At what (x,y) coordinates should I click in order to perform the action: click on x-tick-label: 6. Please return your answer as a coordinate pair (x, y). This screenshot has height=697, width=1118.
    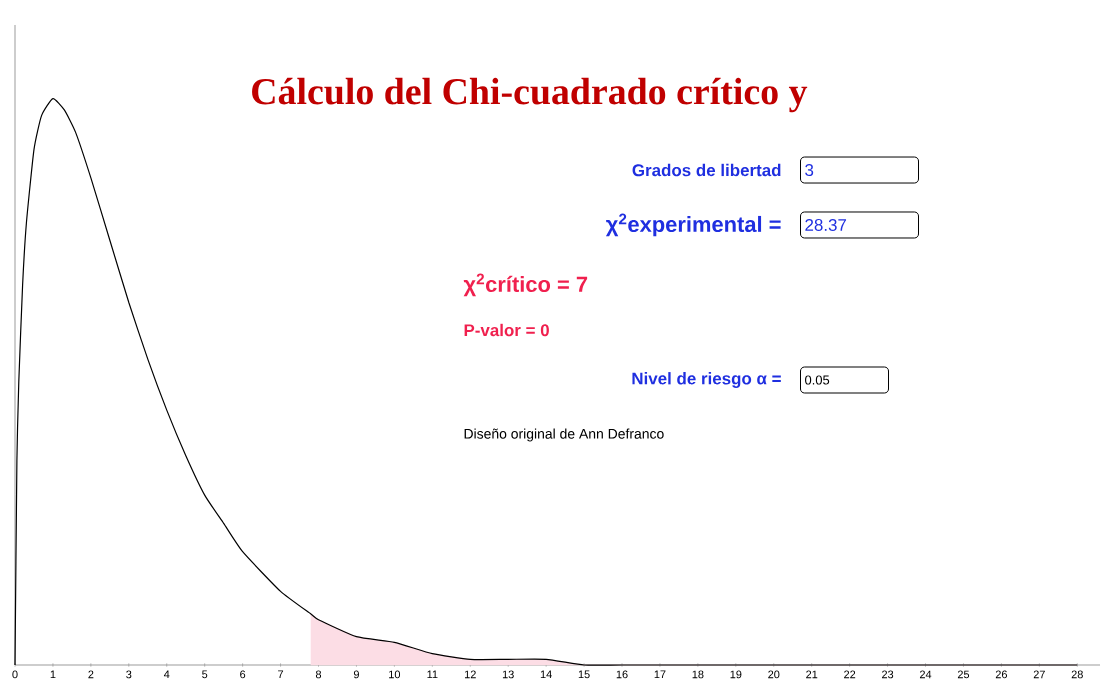
    Looking at the image, I should click on (243, 674).